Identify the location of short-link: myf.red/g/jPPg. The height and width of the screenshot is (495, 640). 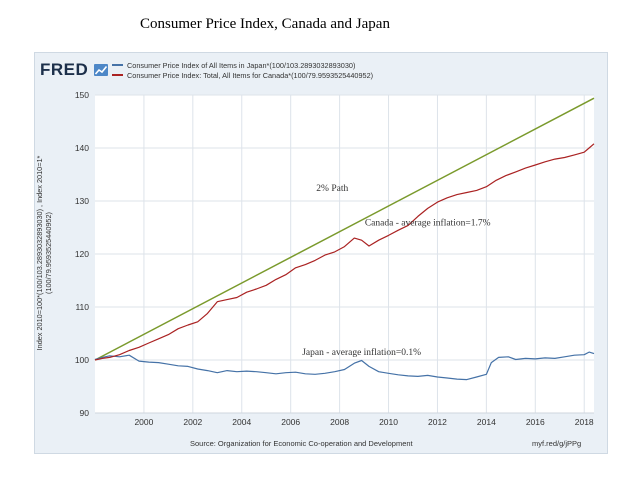
(557, 443).